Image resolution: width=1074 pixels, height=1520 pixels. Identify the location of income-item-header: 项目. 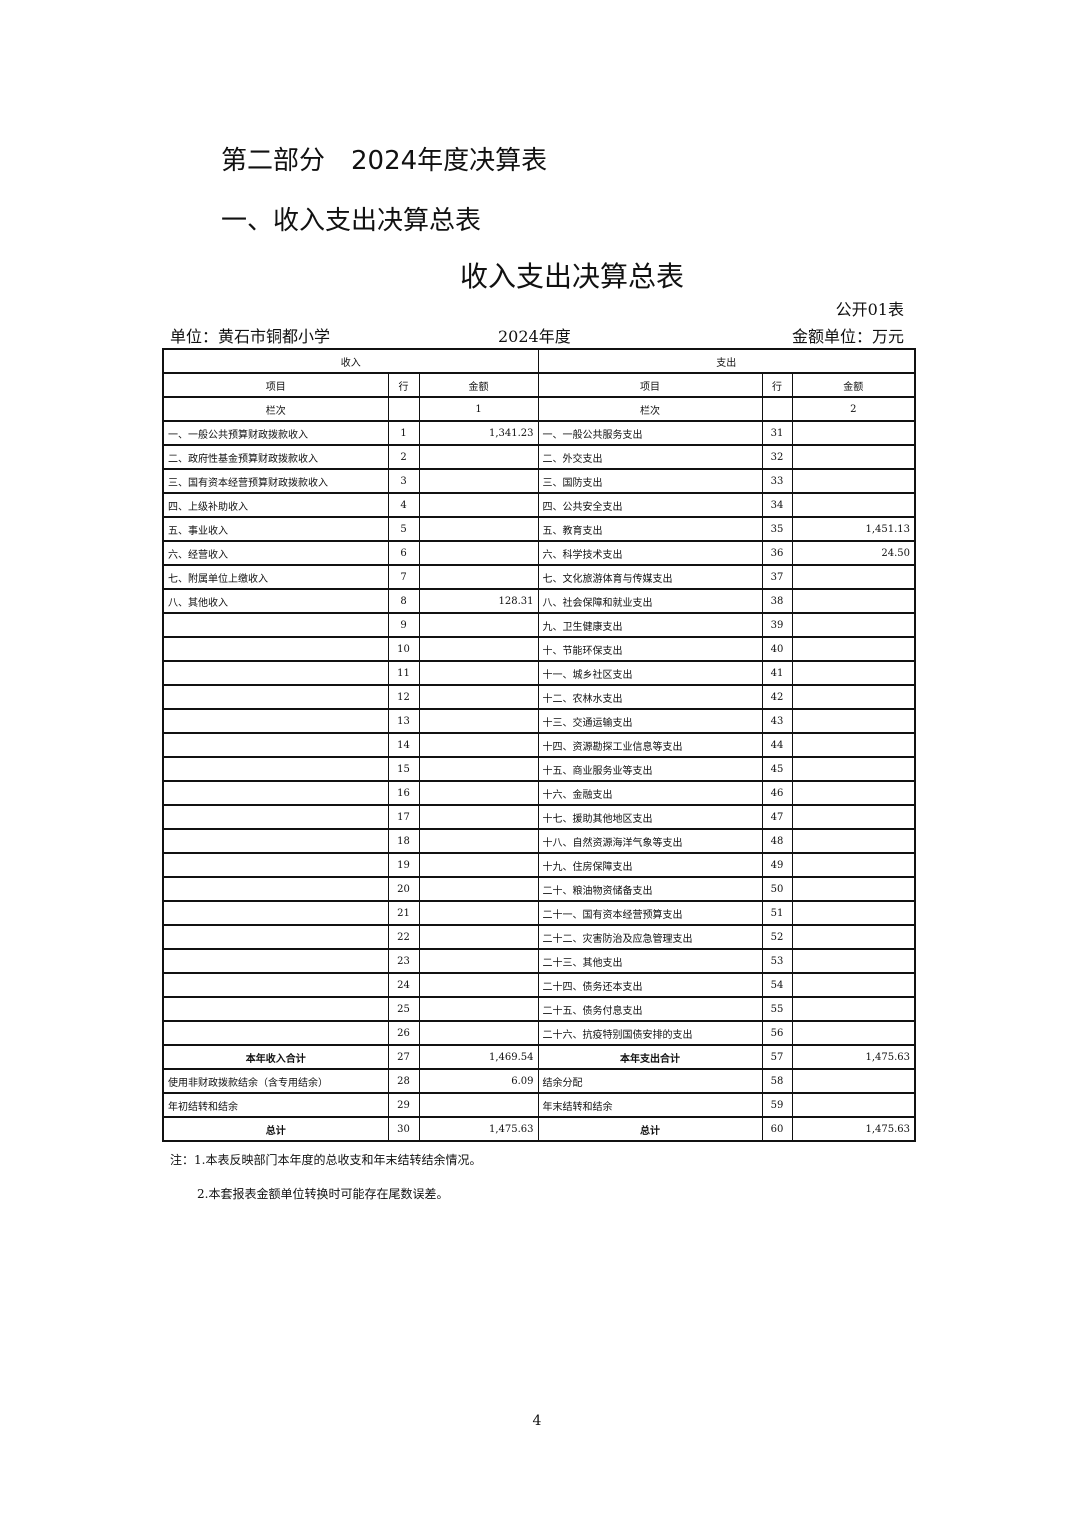
(275, 385).